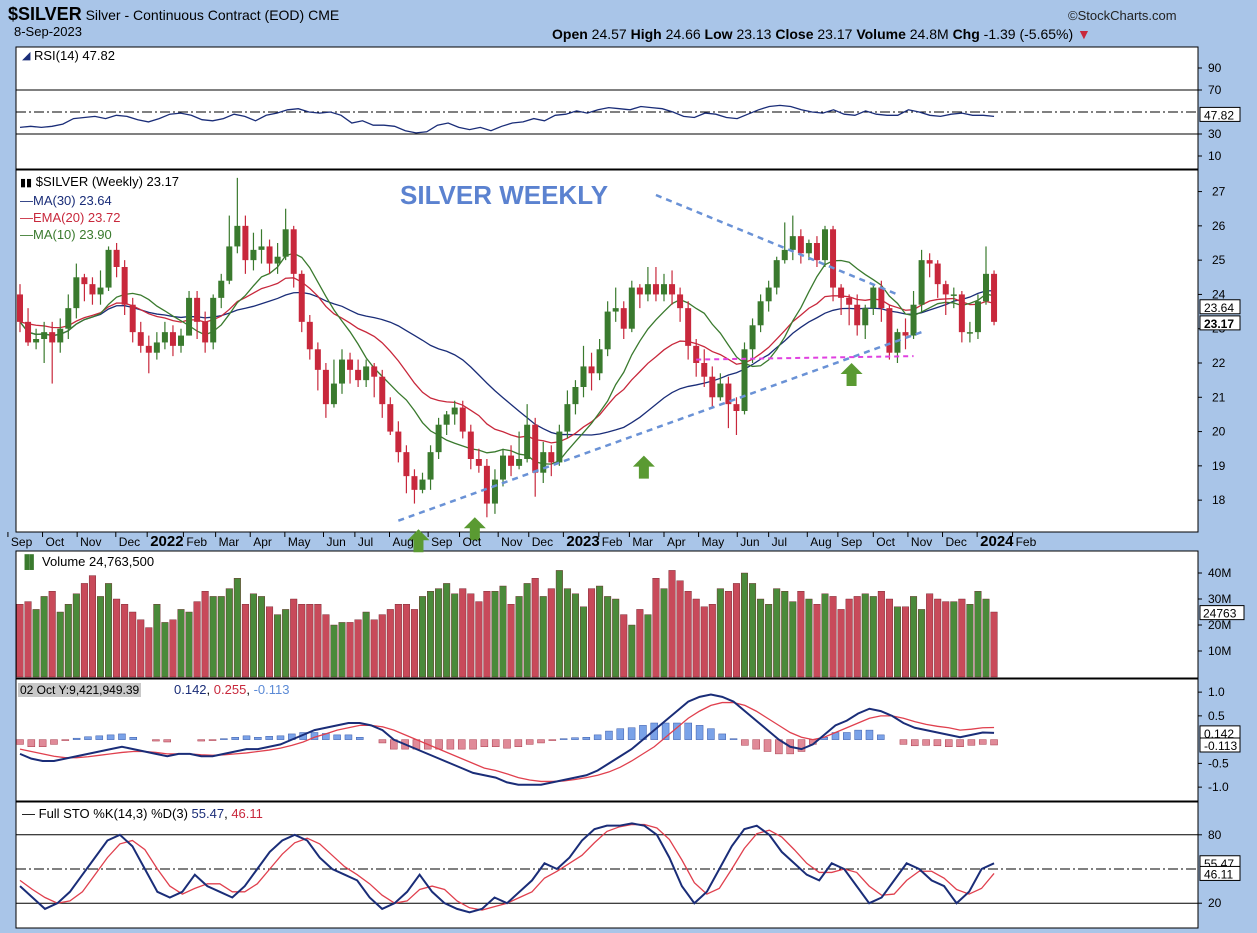 The image size is (1257, 933). What do you see at coordinates (607, 865) in the screenshot?
I see `sto-panel` at bounding box center [607, 865].